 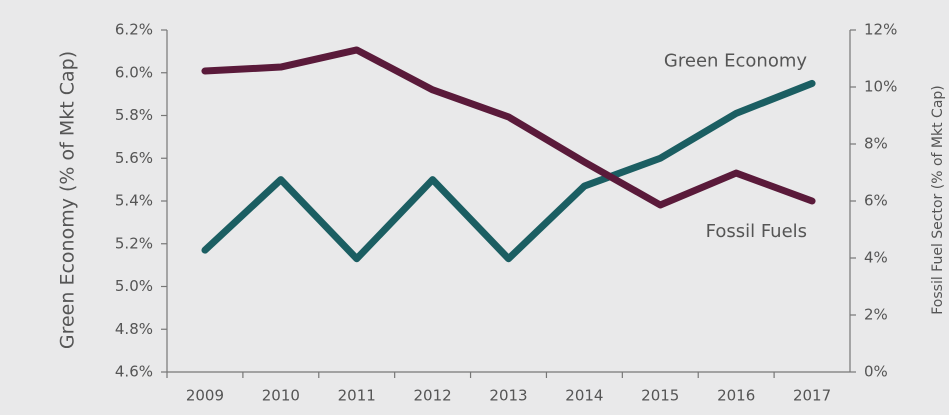 What do you see at coordinates (134, 115) in the screenshot?
I see `y-tick-label: 5.8%` at bounding box center [134, 115].